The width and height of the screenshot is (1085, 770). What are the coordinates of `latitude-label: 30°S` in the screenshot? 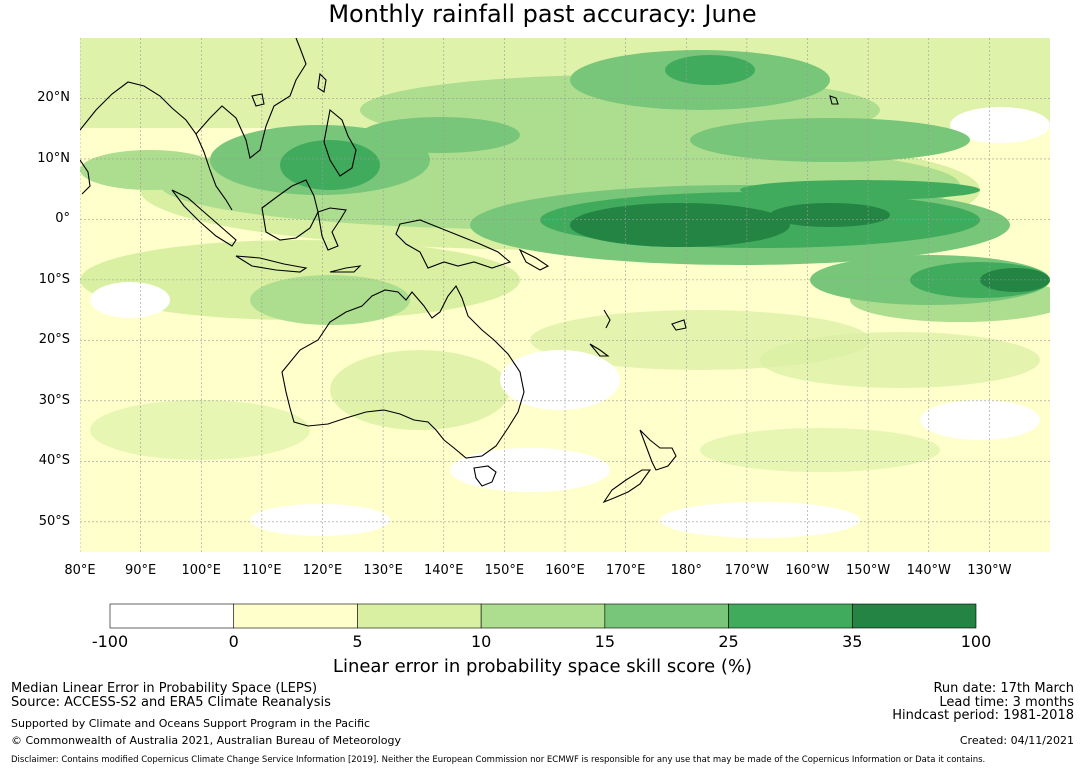 It's located at (54, 400).